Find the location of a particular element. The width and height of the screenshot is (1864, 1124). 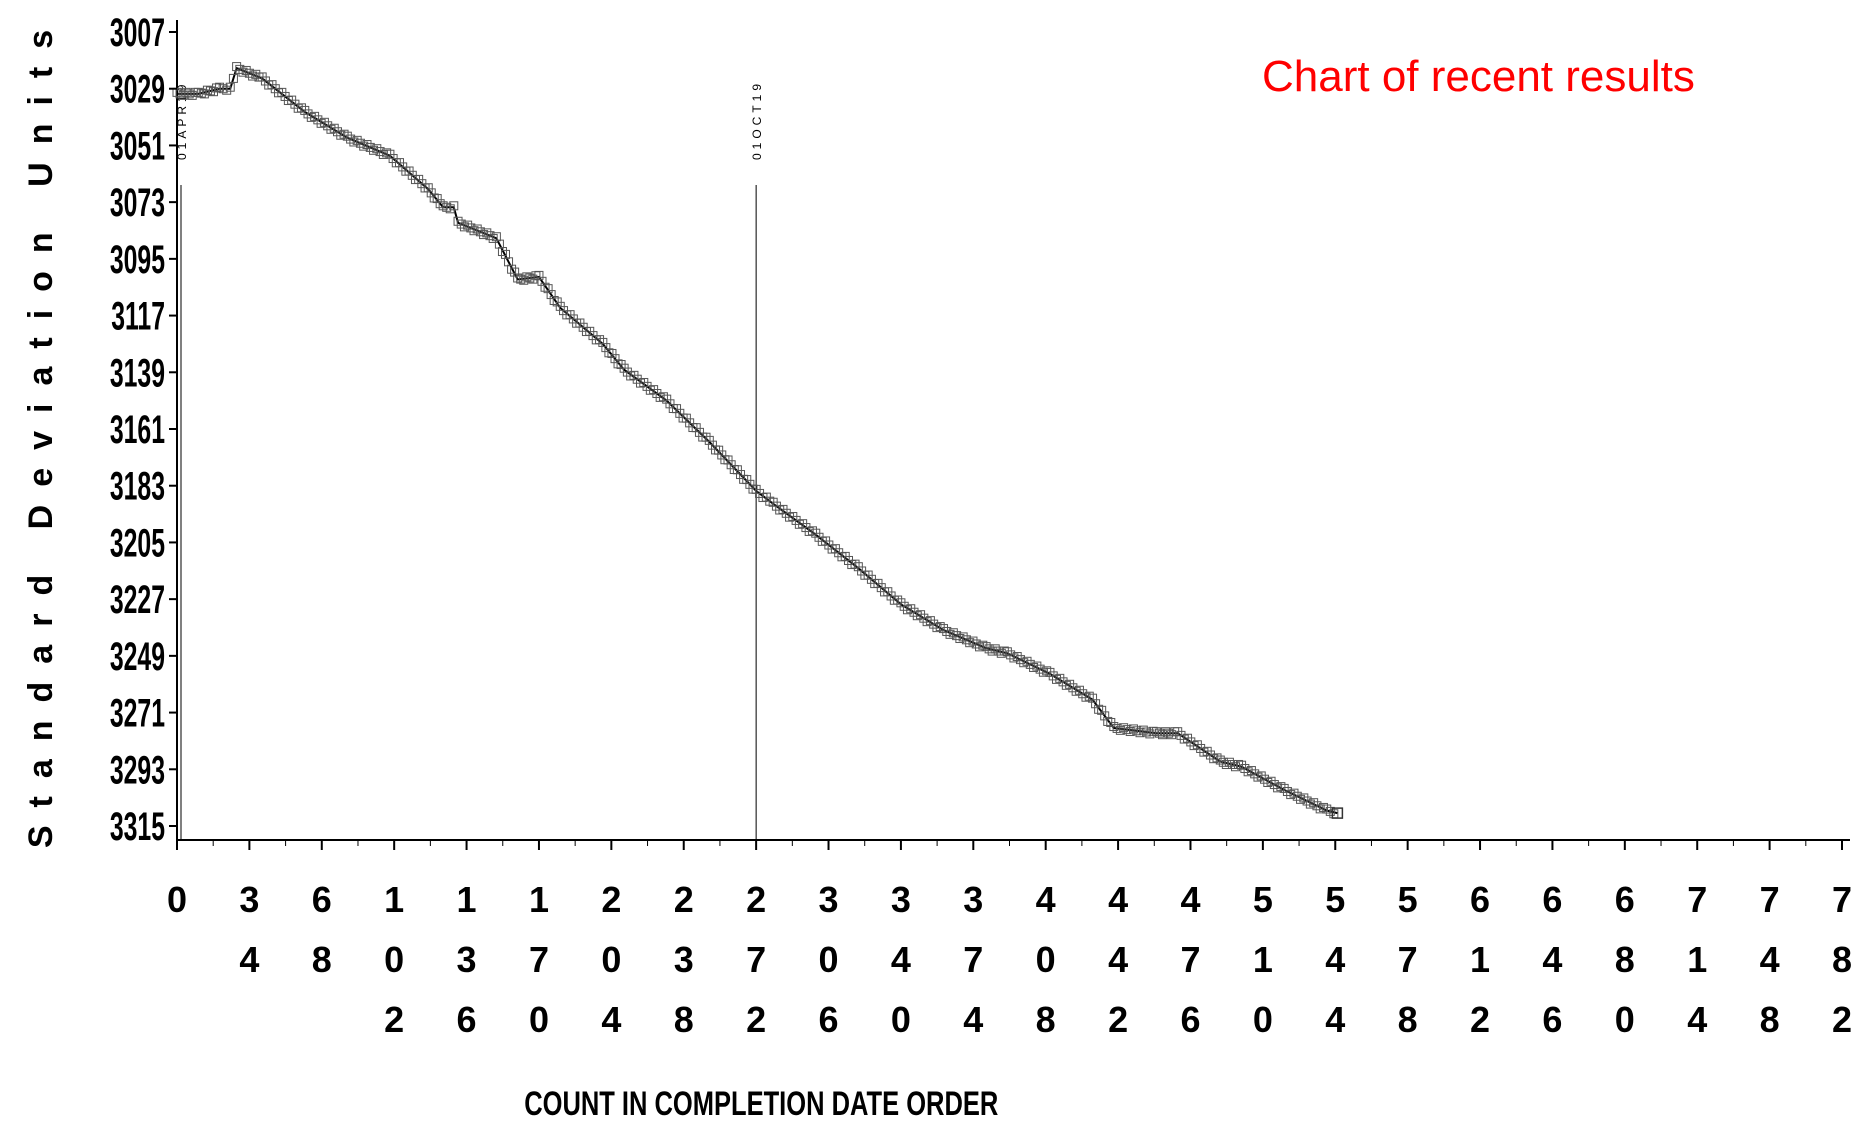

y-tick-label: 3161 is located at coordinates (137, 430).